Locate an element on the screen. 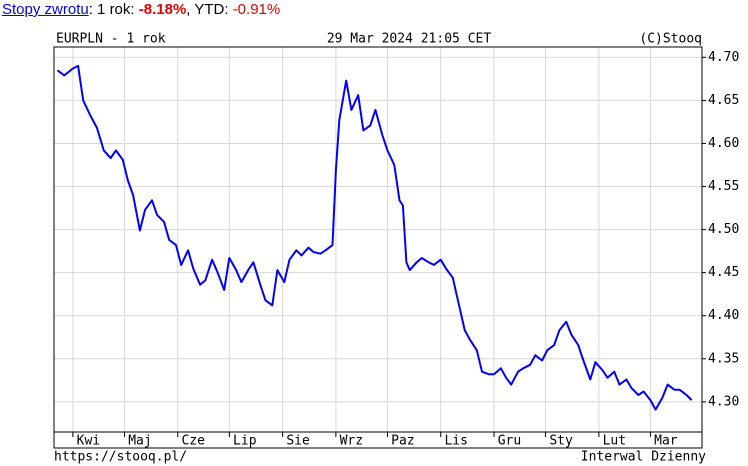 The height and width of the screenshot is (466, 748). x-tick-label: Wrz is located at coordinates (351, 441).